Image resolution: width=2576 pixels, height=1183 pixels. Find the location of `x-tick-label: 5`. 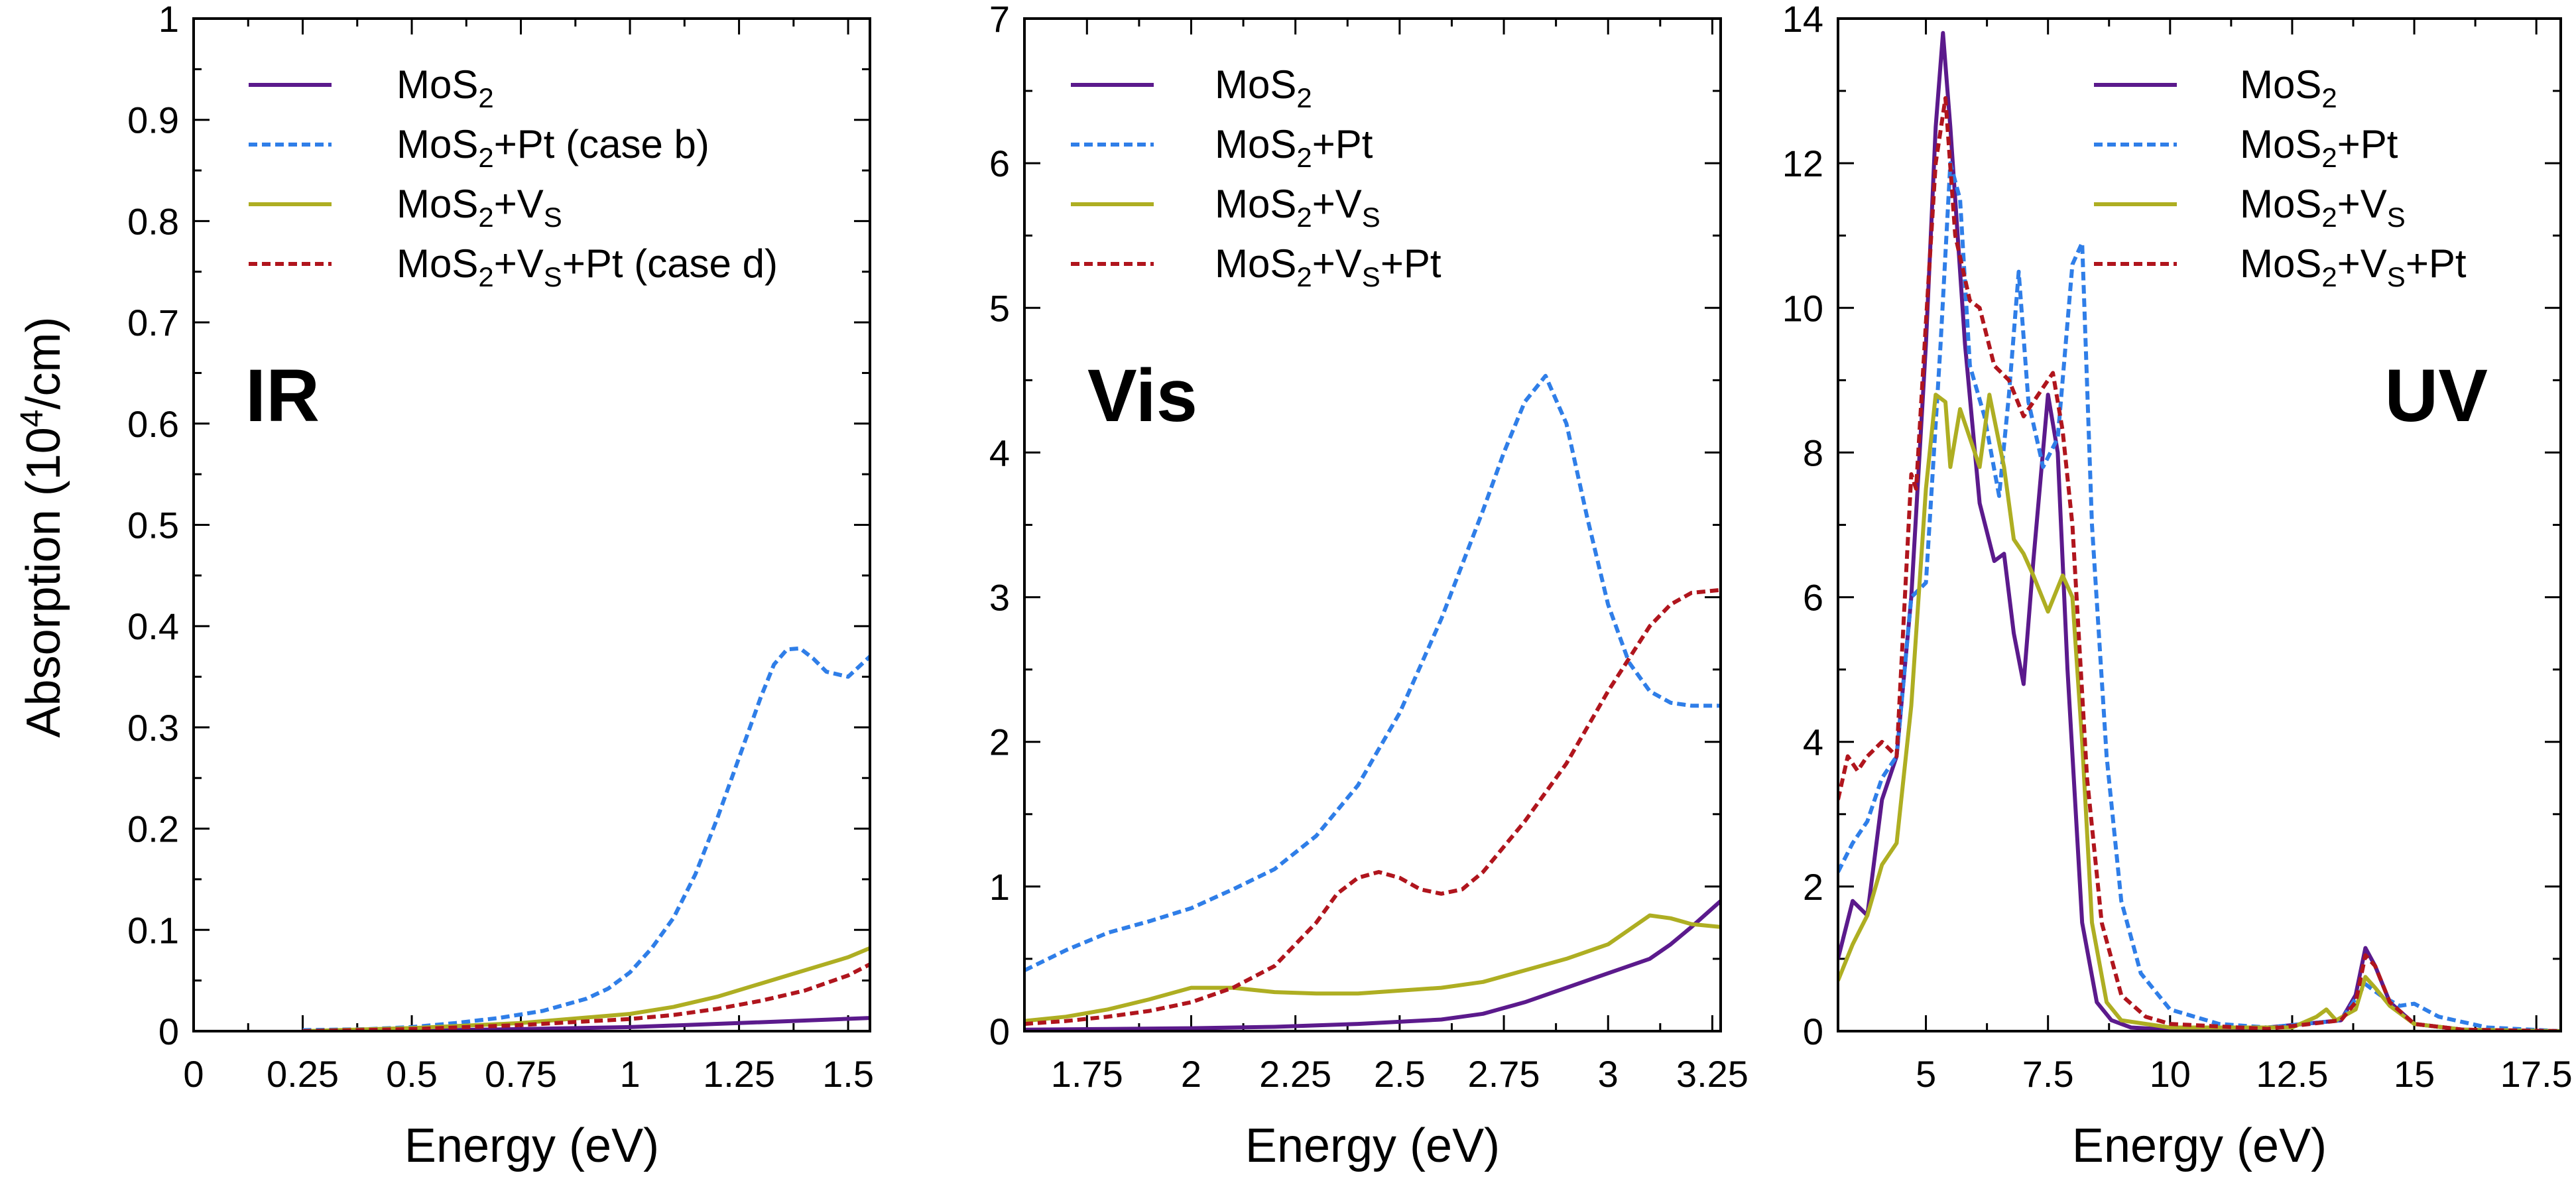

x-tick-label: 5 is located at coordinates (1926, 1074).